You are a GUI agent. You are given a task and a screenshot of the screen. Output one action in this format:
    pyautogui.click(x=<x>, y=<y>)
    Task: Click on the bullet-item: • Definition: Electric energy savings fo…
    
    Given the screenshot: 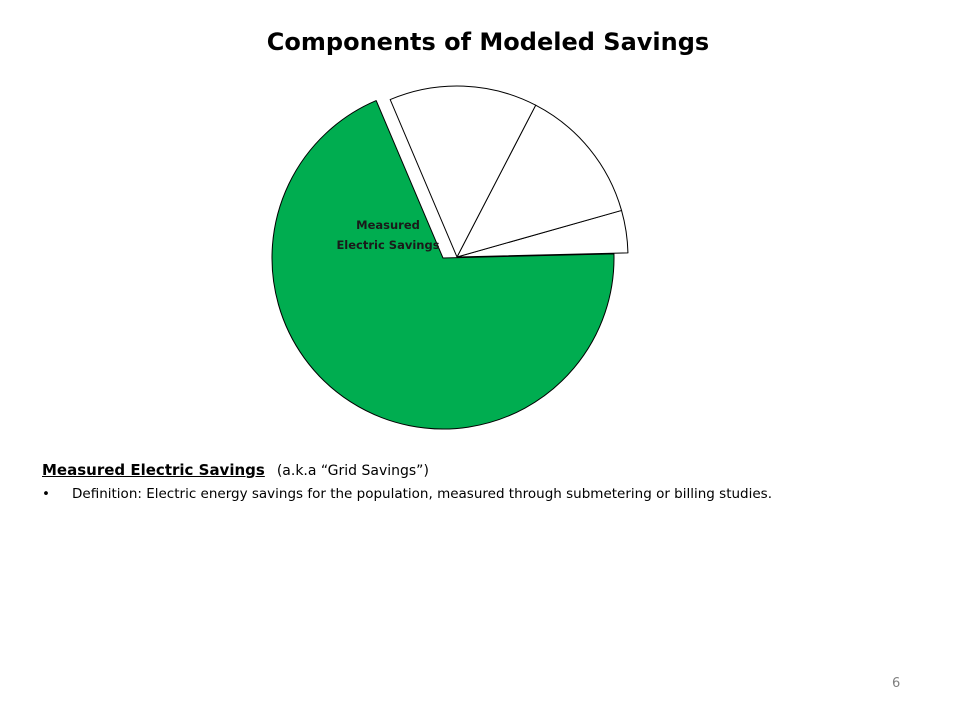 What is the action you would take?
    pyautogui.click(x=482, y=494)
    